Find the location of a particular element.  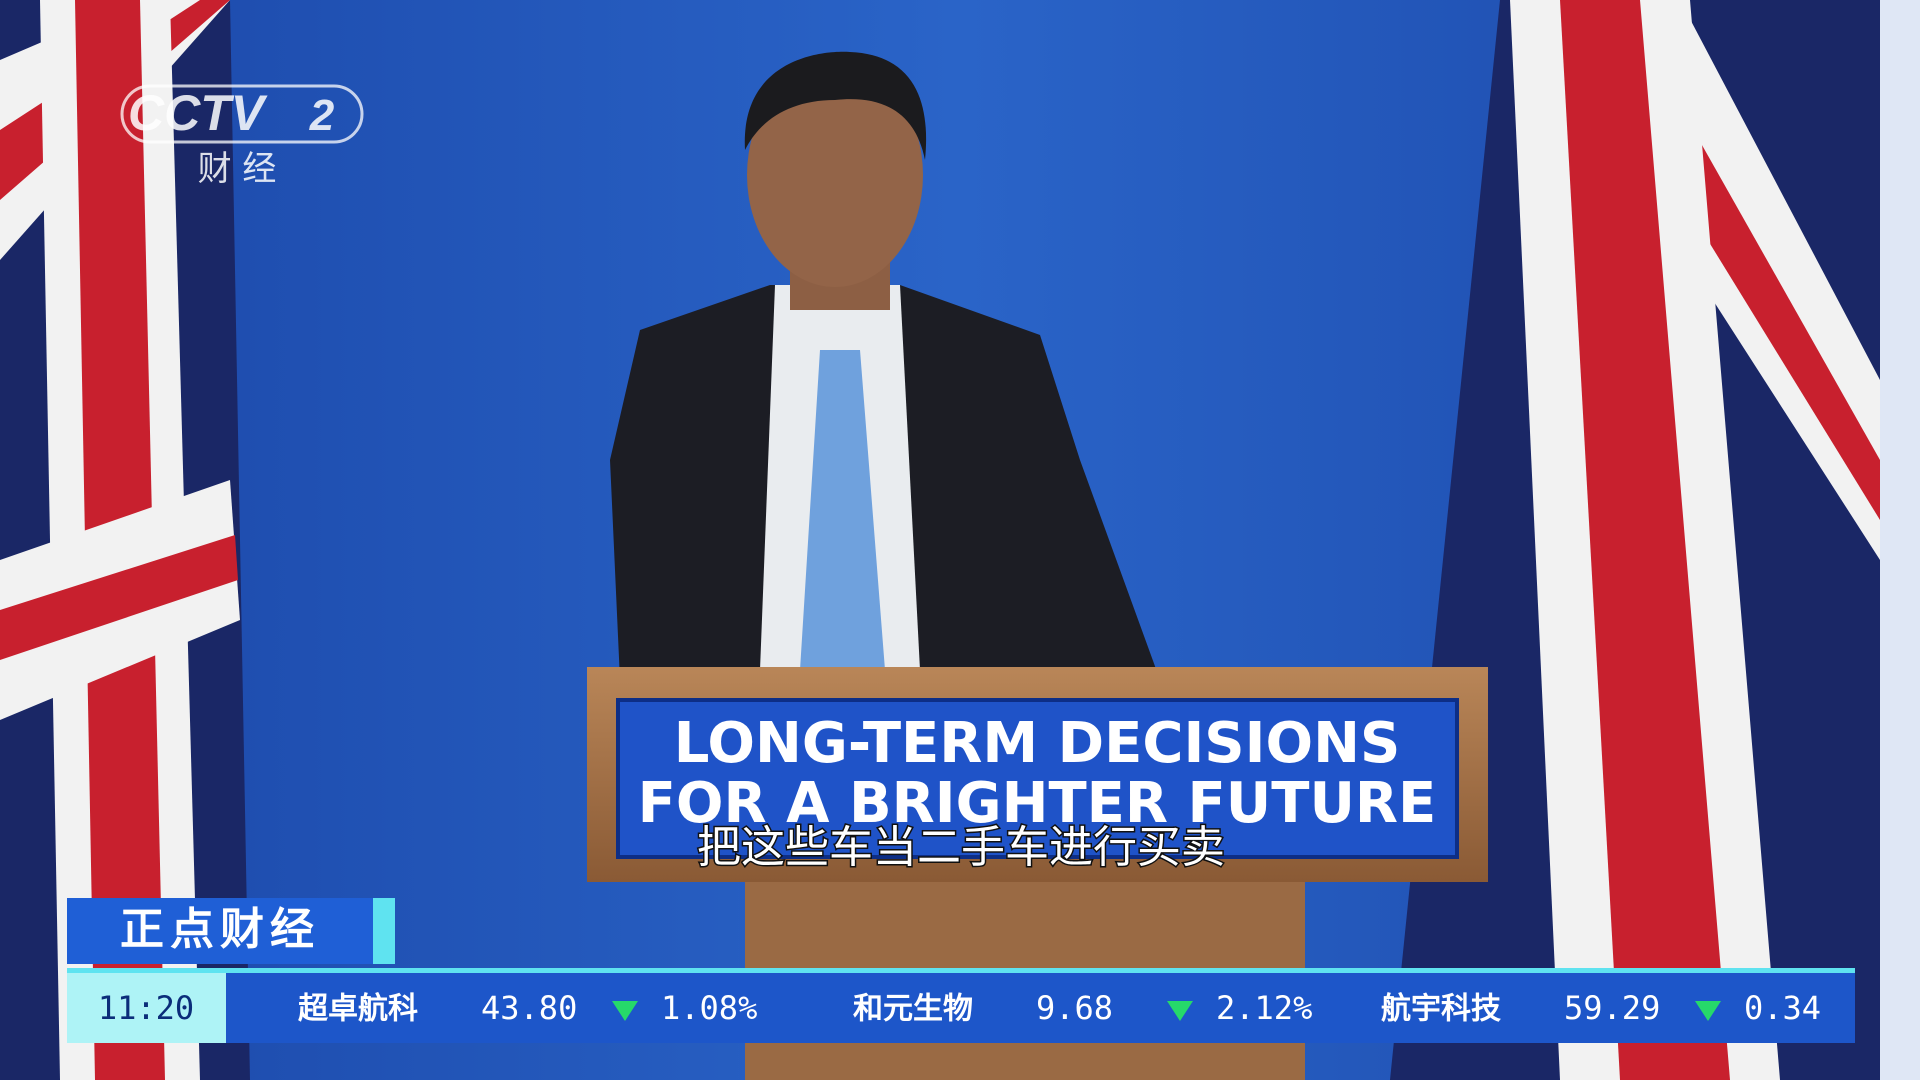

program-title: 正点财经 is located at coordinates (220, 929).